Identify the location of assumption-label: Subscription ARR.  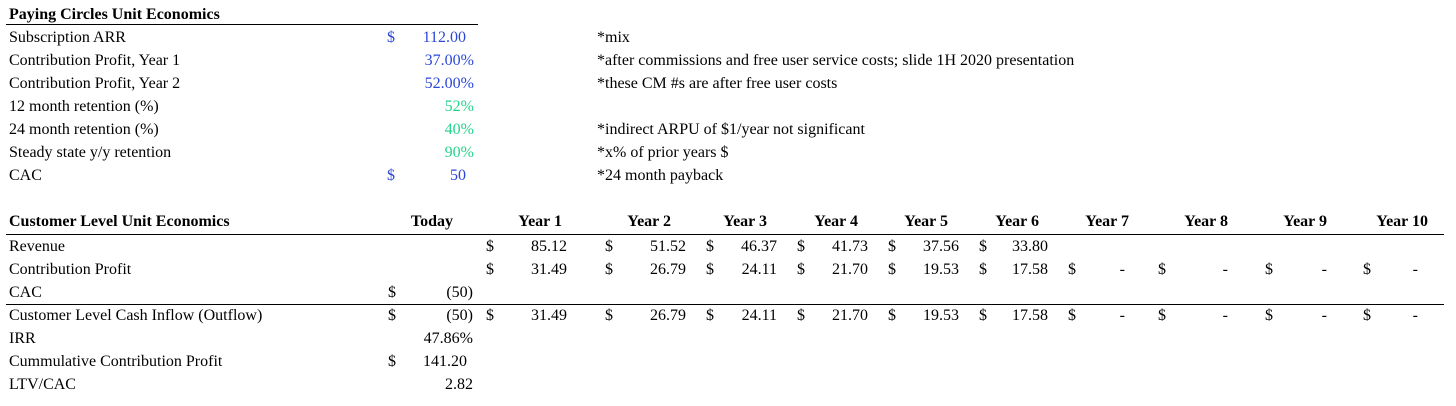
(67, 37).